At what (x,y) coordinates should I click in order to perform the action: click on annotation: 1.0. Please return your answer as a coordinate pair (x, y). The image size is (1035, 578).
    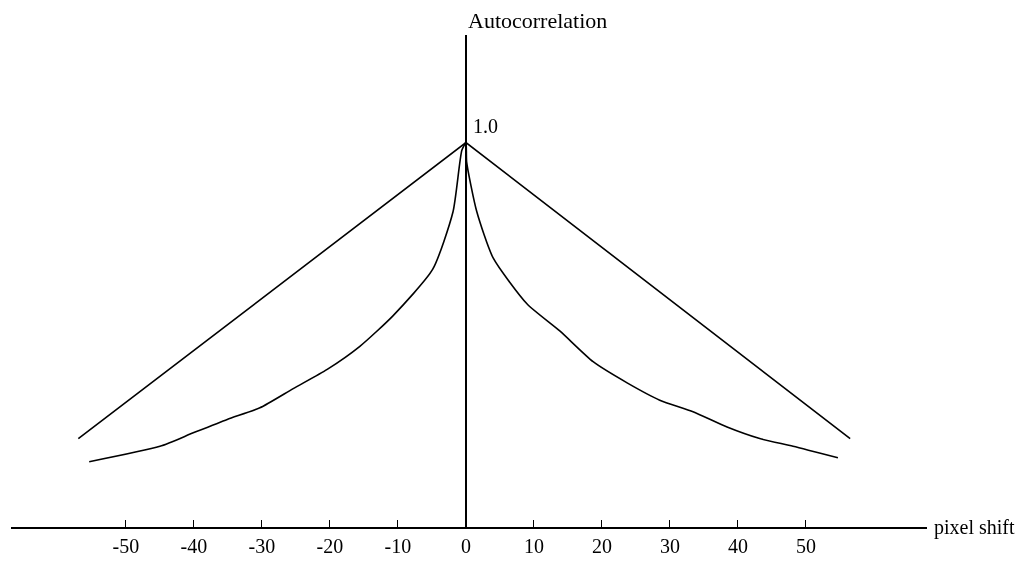
    Looking at the image, I should click on (485, 126).